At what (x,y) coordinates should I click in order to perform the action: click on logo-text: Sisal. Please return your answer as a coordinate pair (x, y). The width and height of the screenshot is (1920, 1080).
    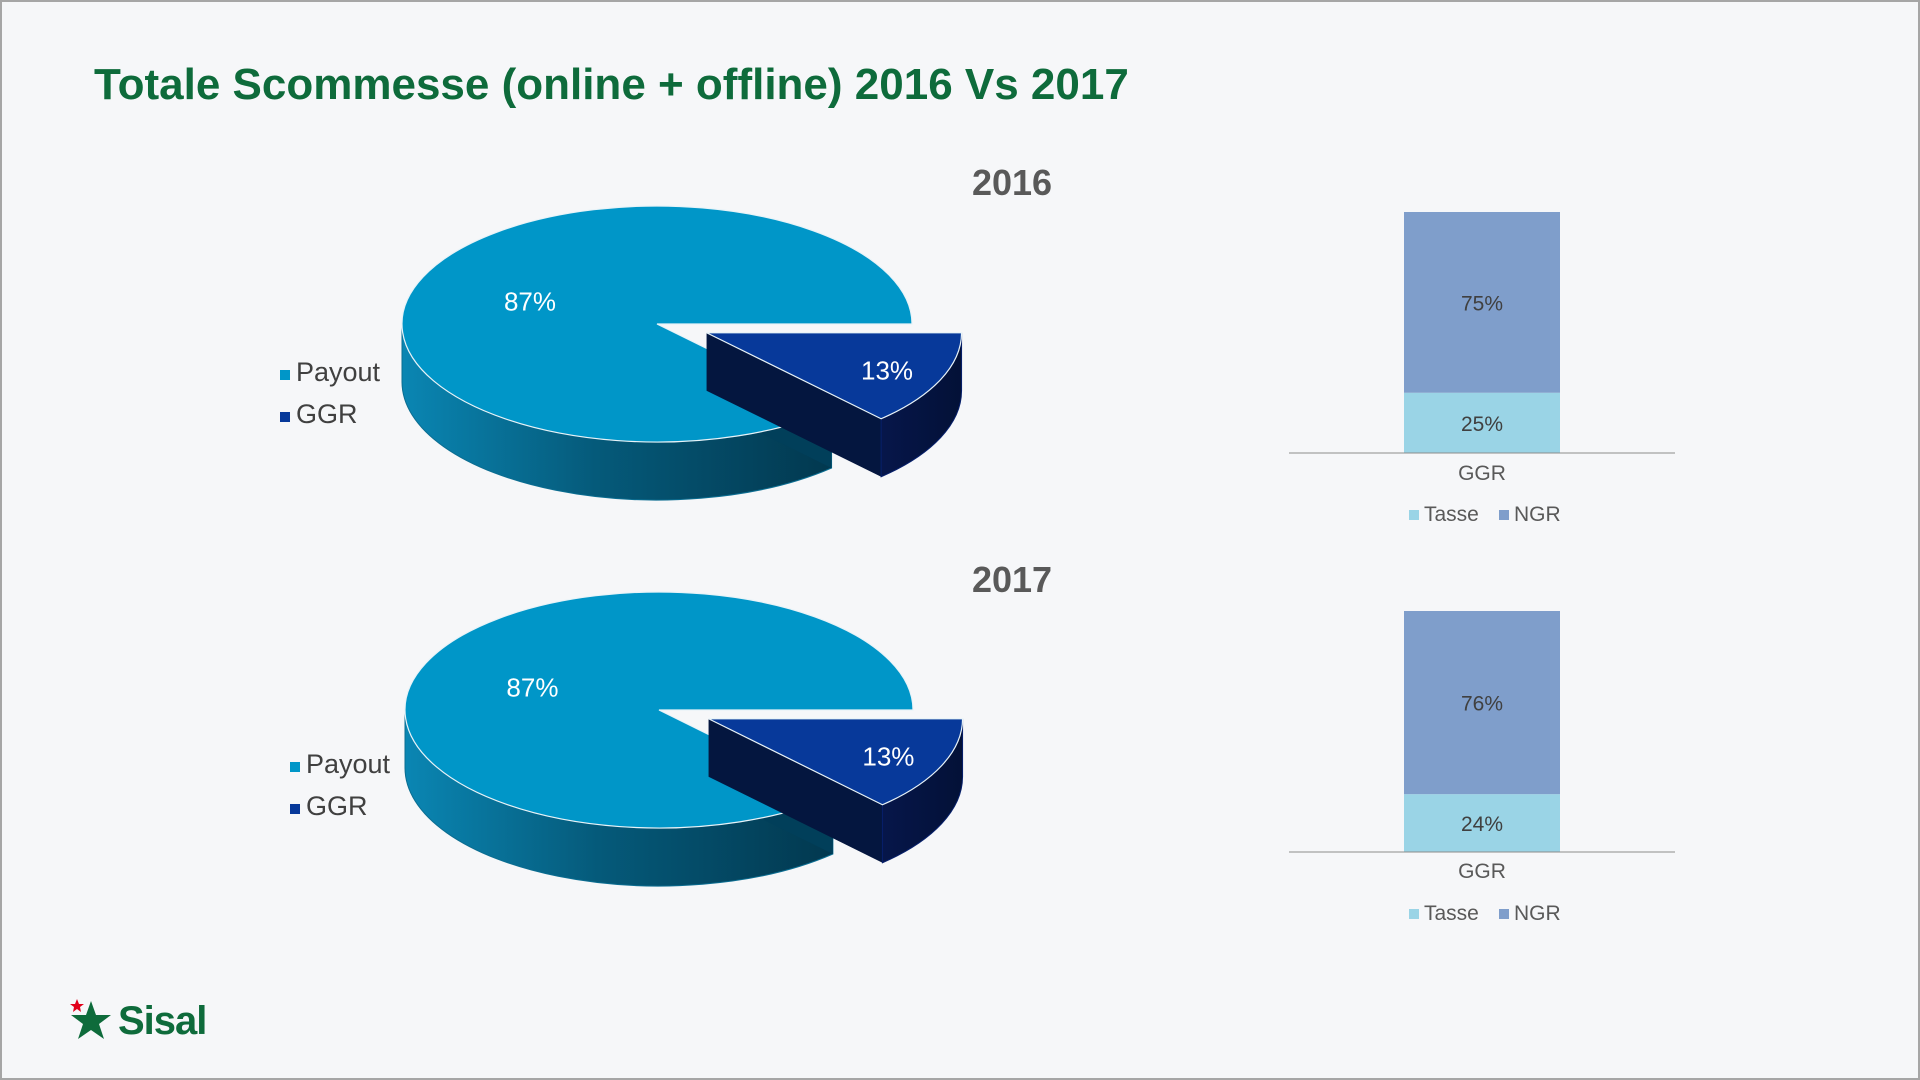
    Looking at the image, I should click on (162, 1020).